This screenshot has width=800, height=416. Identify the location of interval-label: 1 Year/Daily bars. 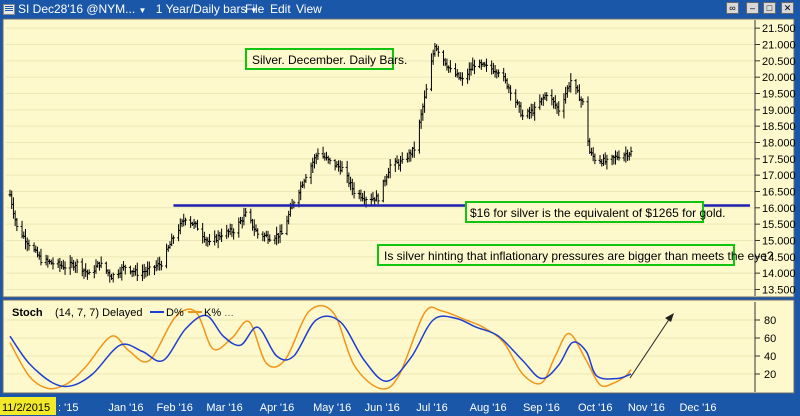
(201, 9).